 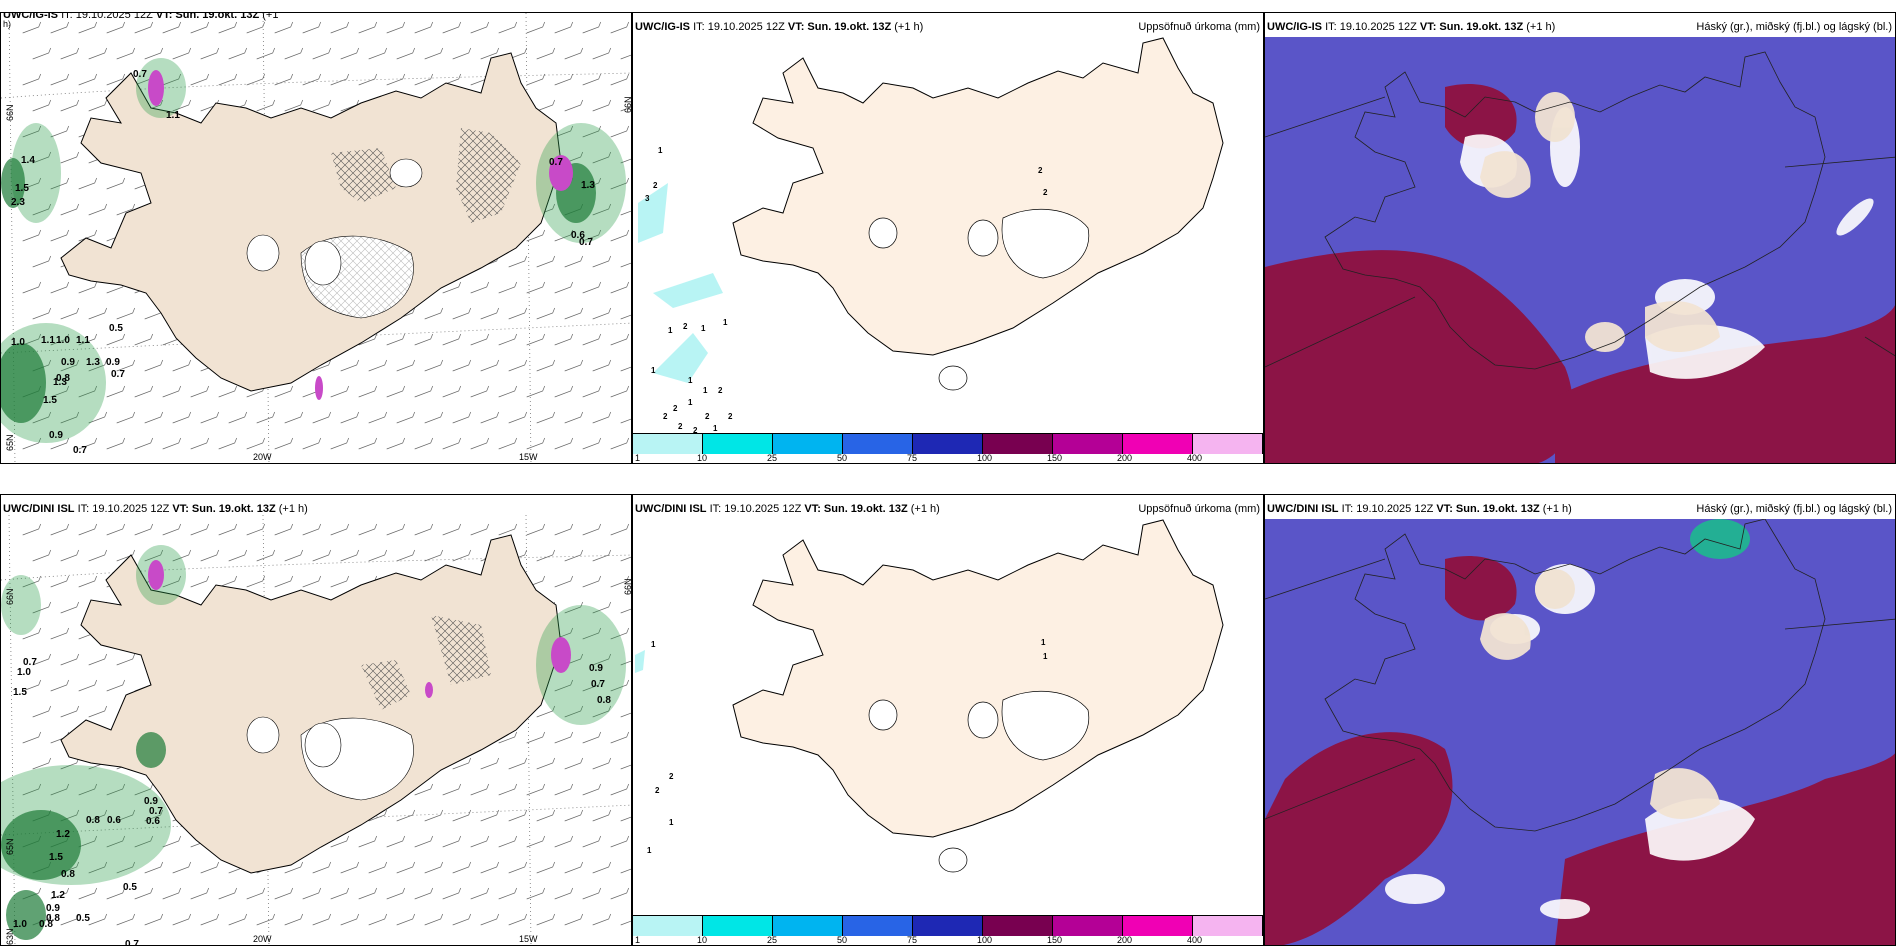 I want to click on wind-value-label: 1.1, so click(x=83, y=340).